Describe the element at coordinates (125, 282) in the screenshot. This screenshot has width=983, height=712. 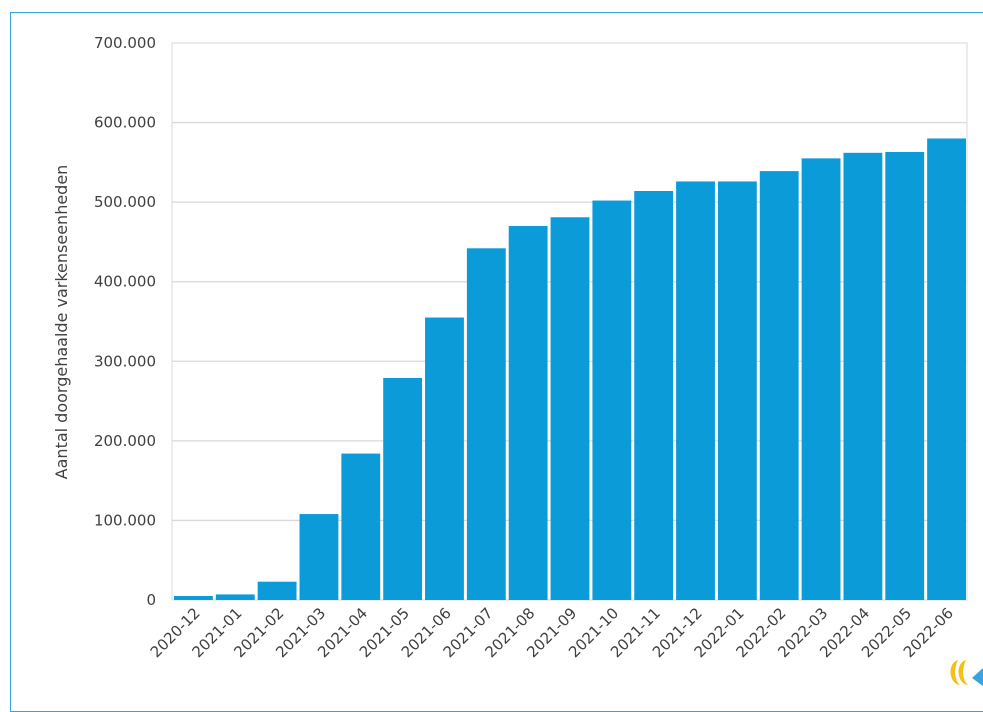
I see `y-tick-label: 400.000` at that location.